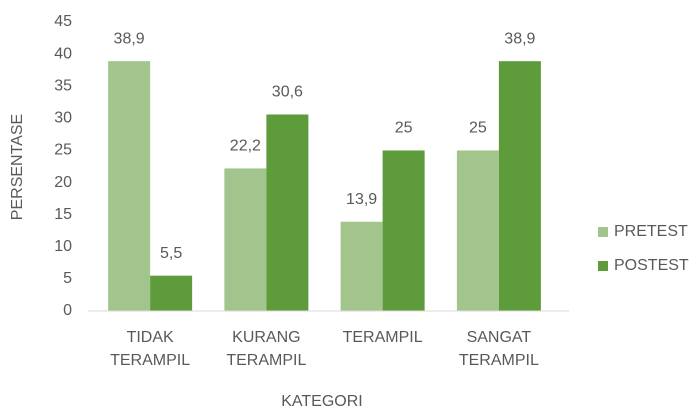  What do you see at coordinates (322, 401) in the screenshot?
I see `x-axis-title: KATEGORI` at bounding box center [322, 401].